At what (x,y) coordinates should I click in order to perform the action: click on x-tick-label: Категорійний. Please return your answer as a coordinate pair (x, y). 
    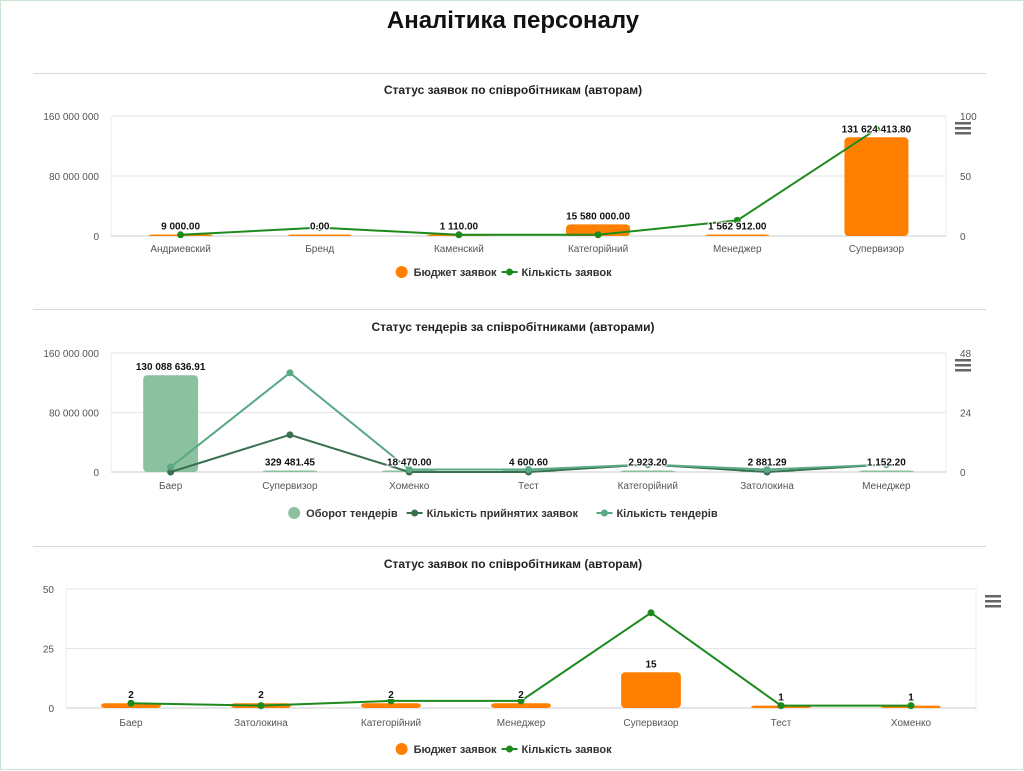
    Looking at the image, I should click on (648, 486).